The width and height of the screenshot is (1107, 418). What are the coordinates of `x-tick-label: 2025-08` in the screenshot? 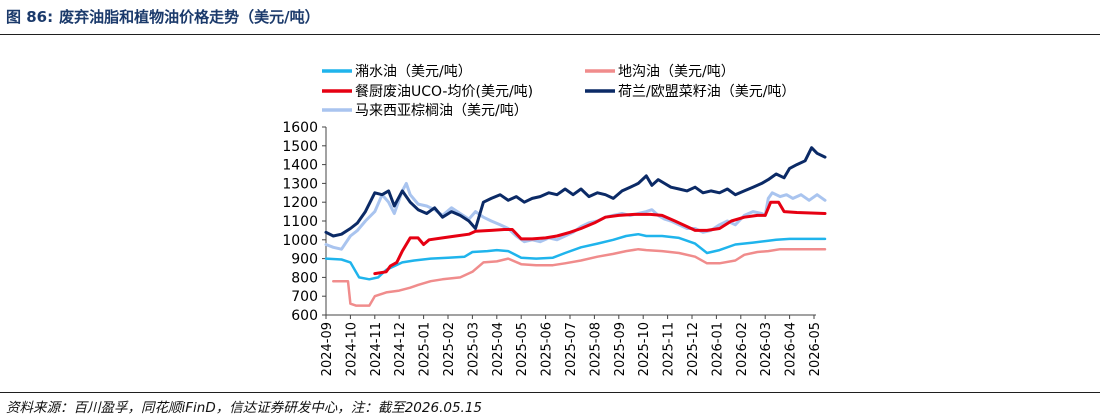 It's located at (595, 349).